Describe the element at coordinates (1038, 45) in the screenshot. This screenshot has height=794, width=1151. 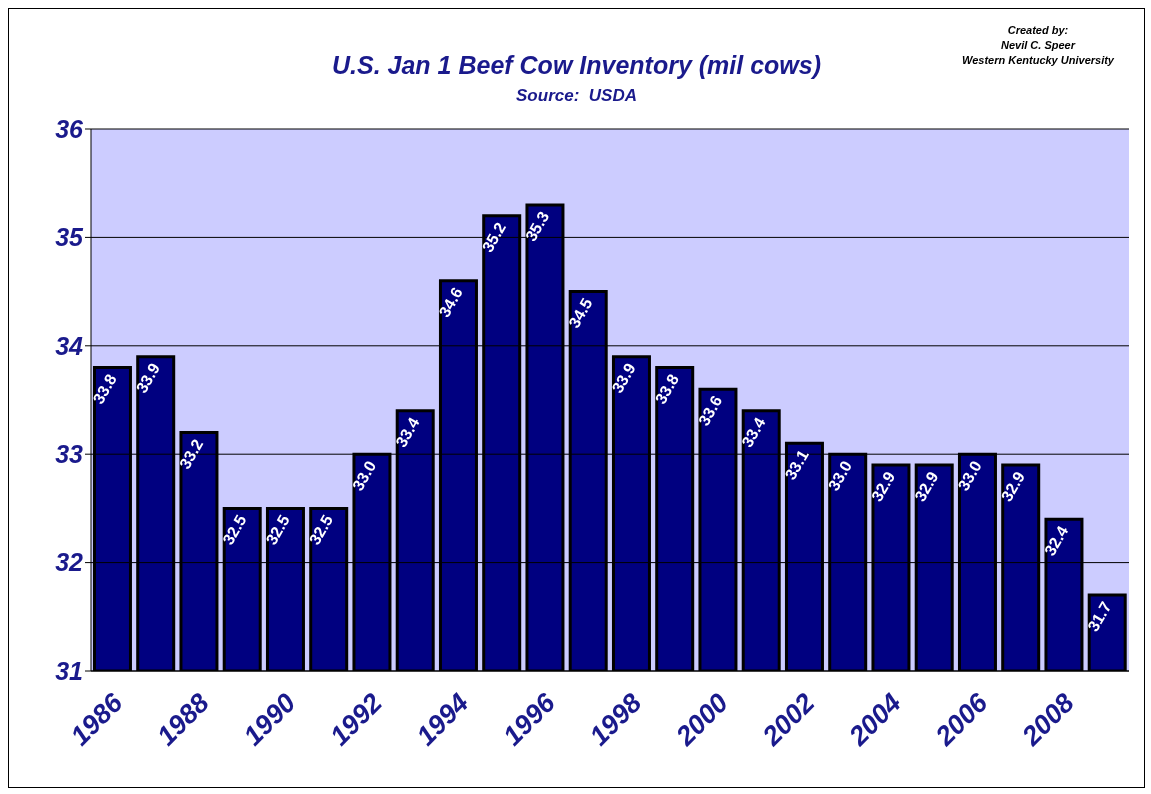
I see `text: Nevil C. Speer` at that location.